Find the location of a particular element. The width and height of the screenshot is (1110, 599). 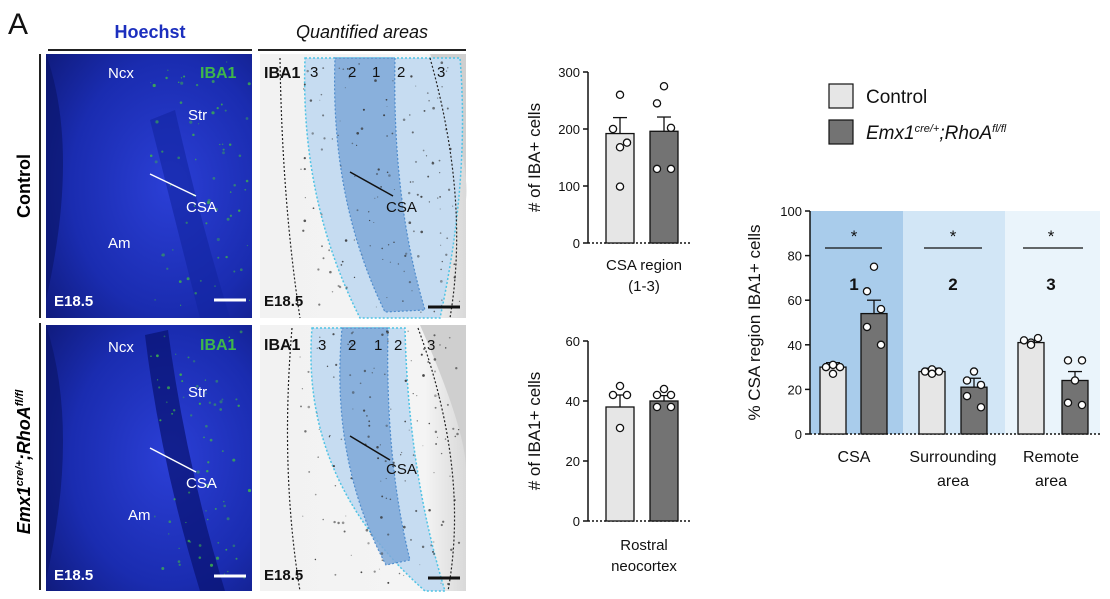

significance-star: * is located at coordinates (953, 236).